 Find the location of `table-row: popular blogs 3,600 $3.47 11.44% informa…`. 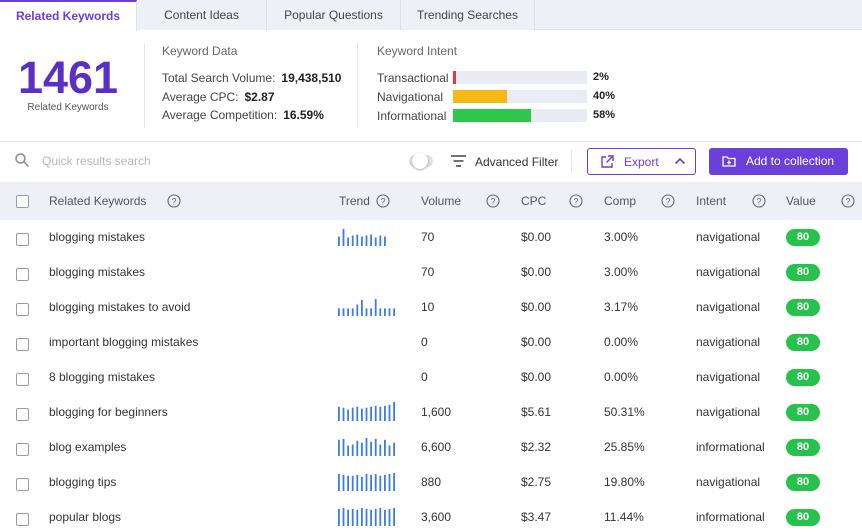

table-row: popular blogs 3,600 $3.47 11.44% informa… is located at coordinates (431, 516).